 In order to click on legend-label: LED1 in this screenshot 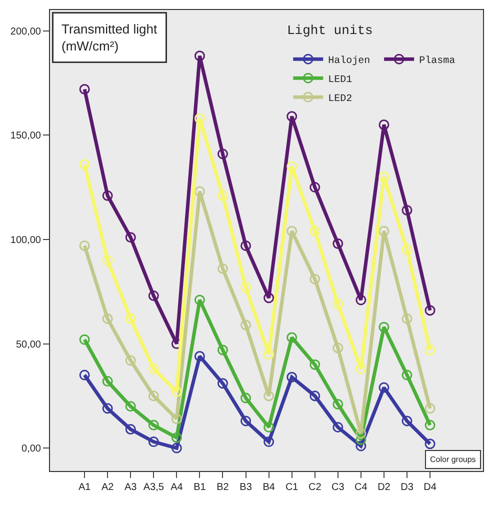, I will do `click(340, 80)`.